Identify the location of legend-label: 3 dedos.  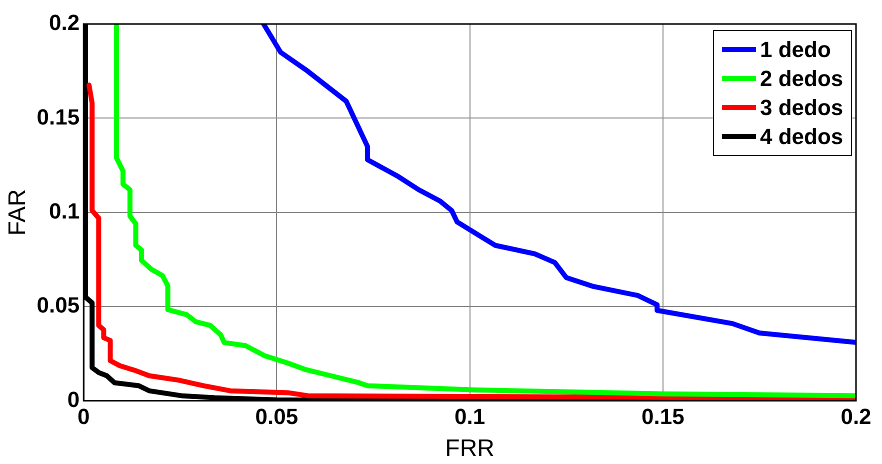
(802, 108).